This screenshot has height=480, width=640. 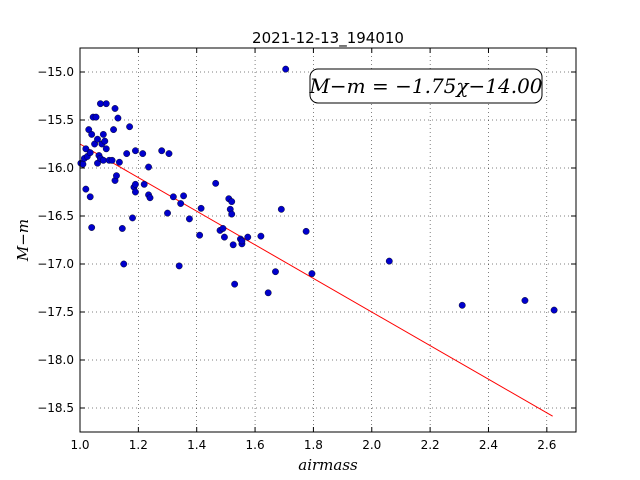 What do you see at coordinates (55, 360) in the screenshot?
I see `y-tick-label: −18.0` at bounding box center [55, 360].